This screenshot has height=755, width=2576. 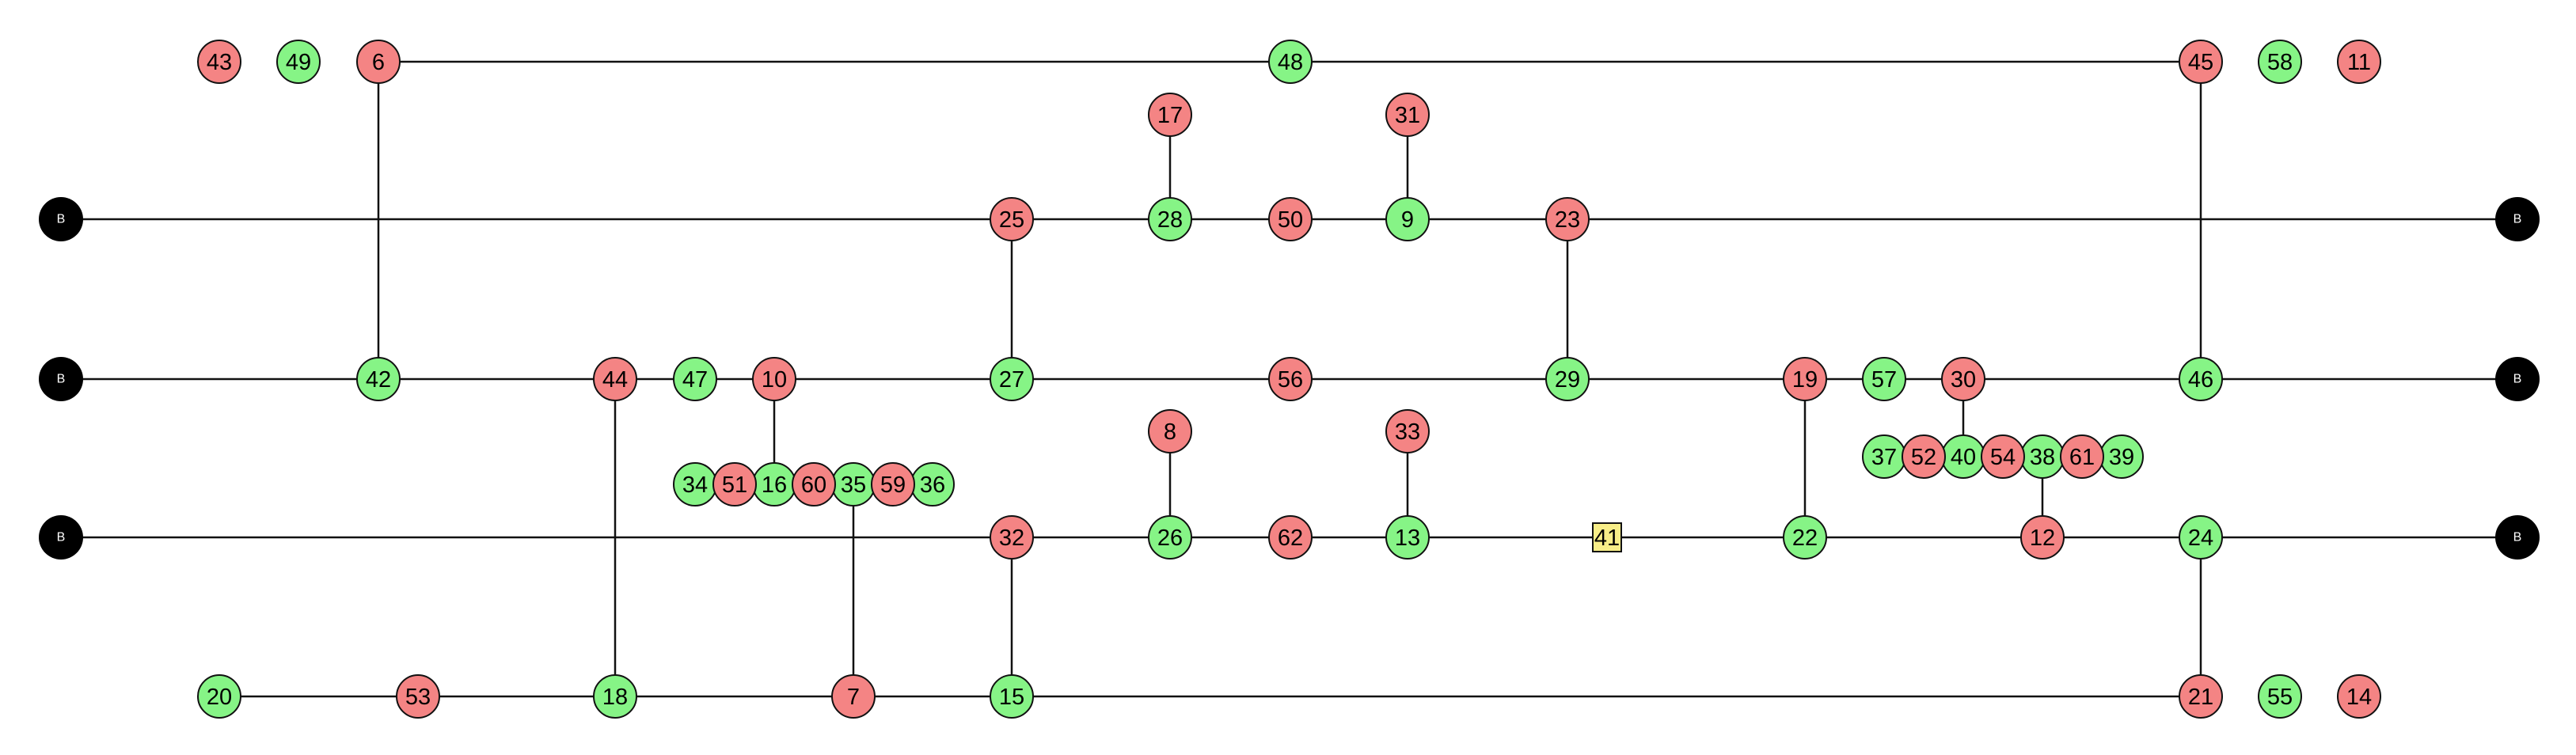 I want to click on node-label: 41, so click(x=1607, y=538).